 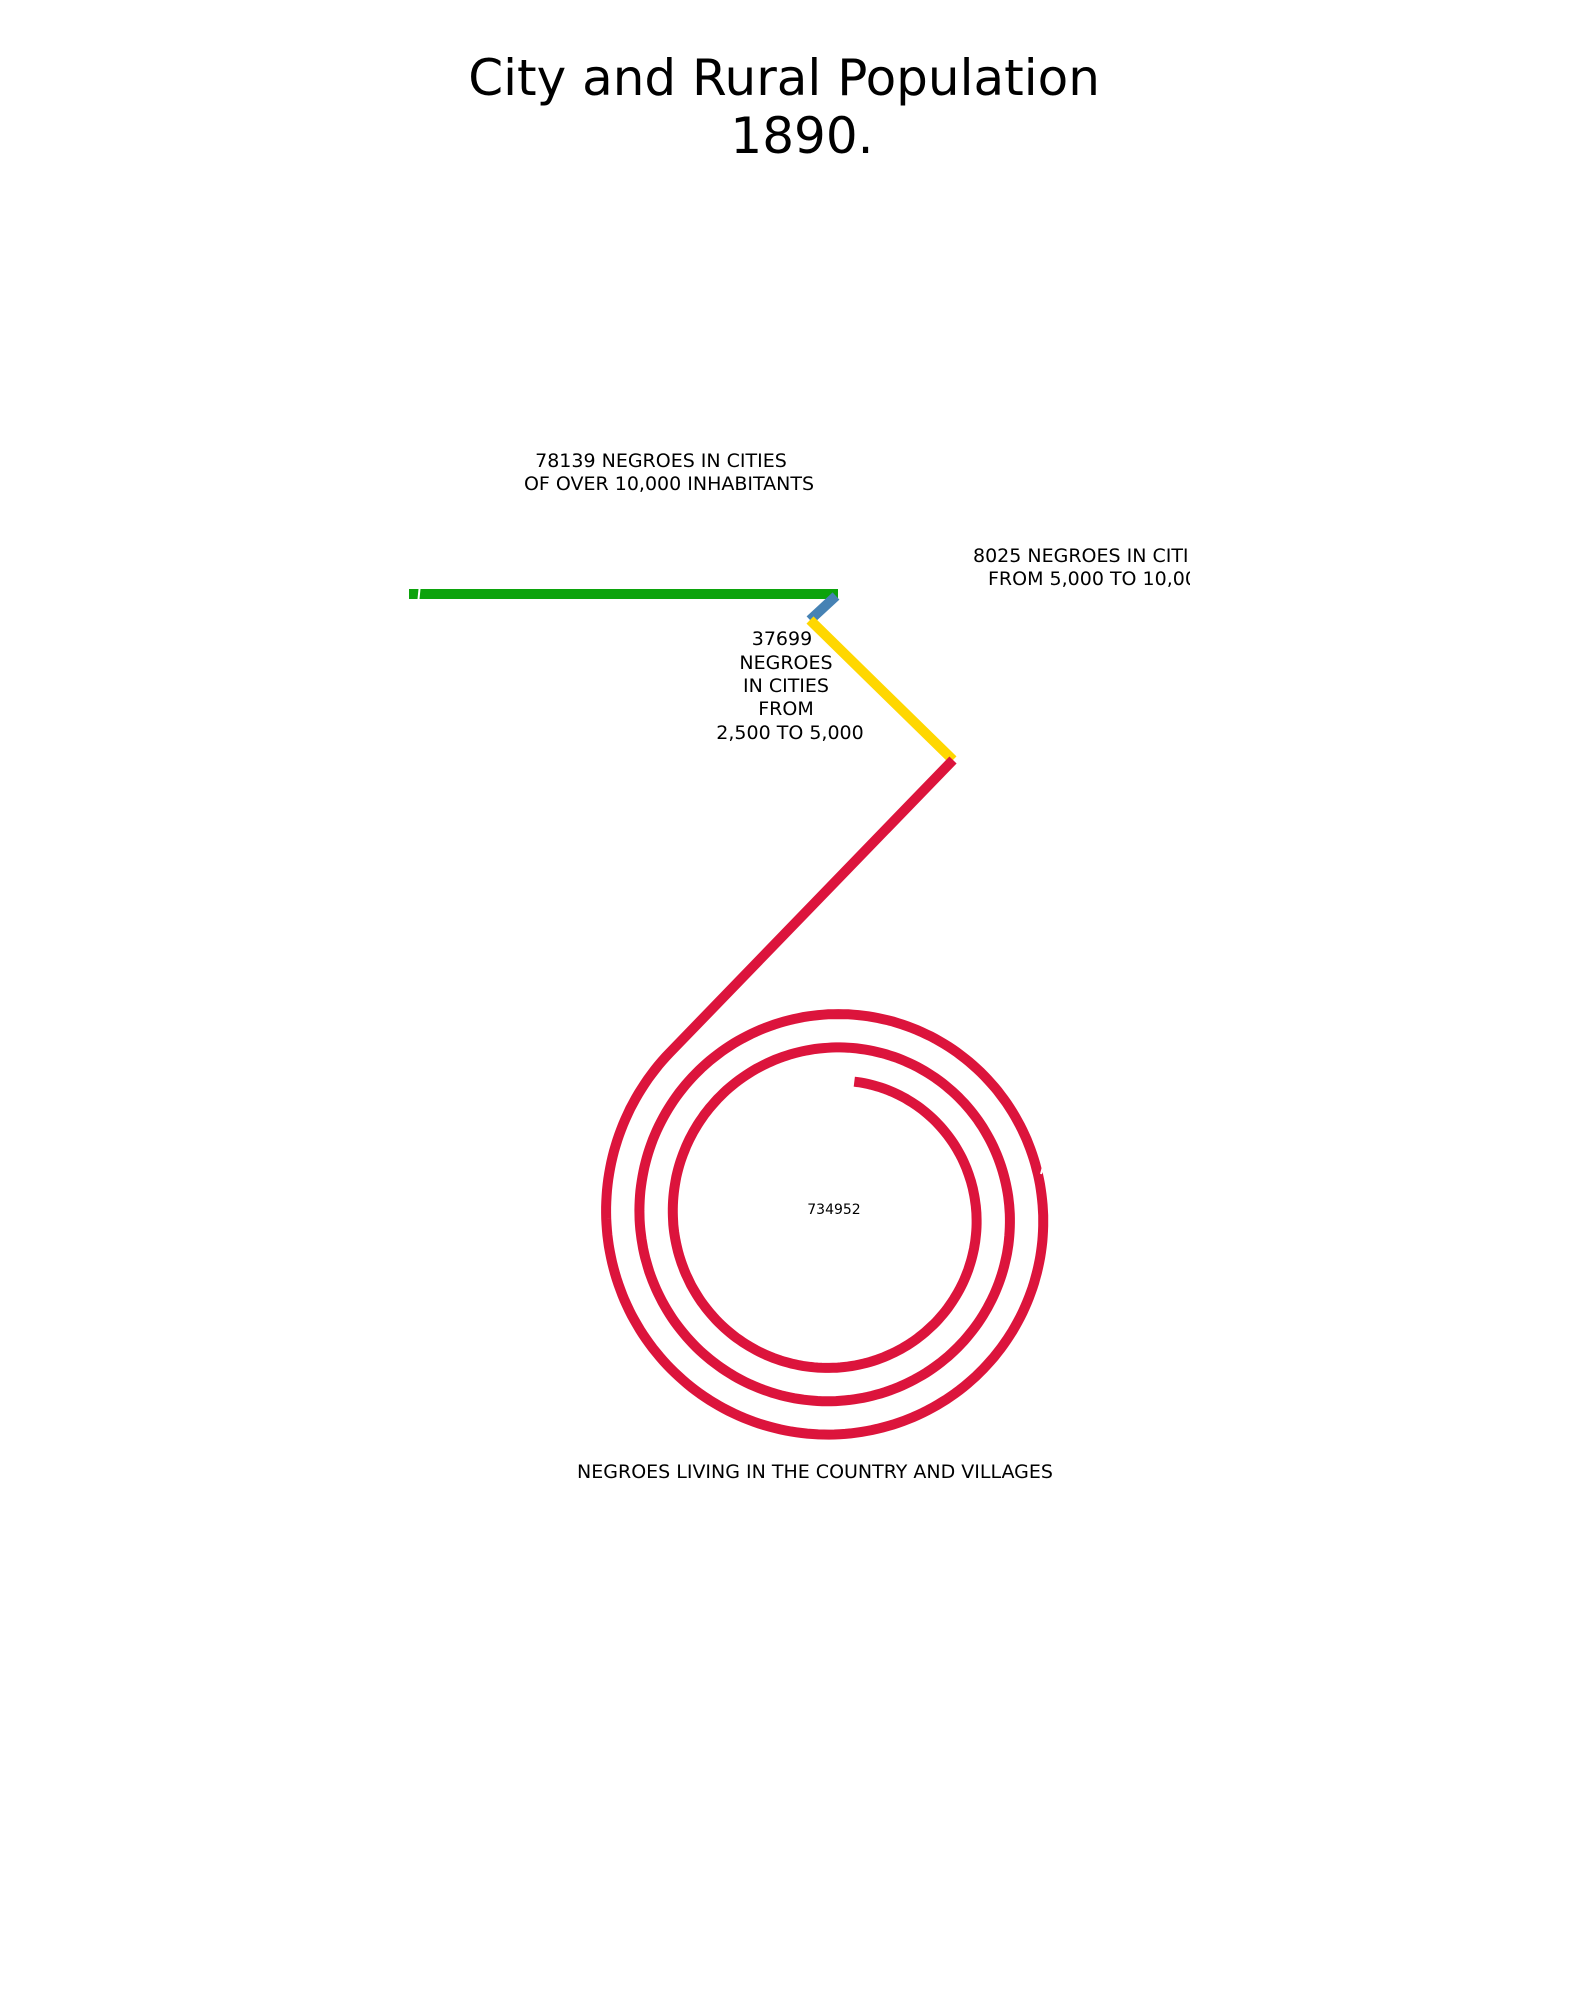 I want to click on segment-cities-over-10000-gap, so click(x=419, y=594).